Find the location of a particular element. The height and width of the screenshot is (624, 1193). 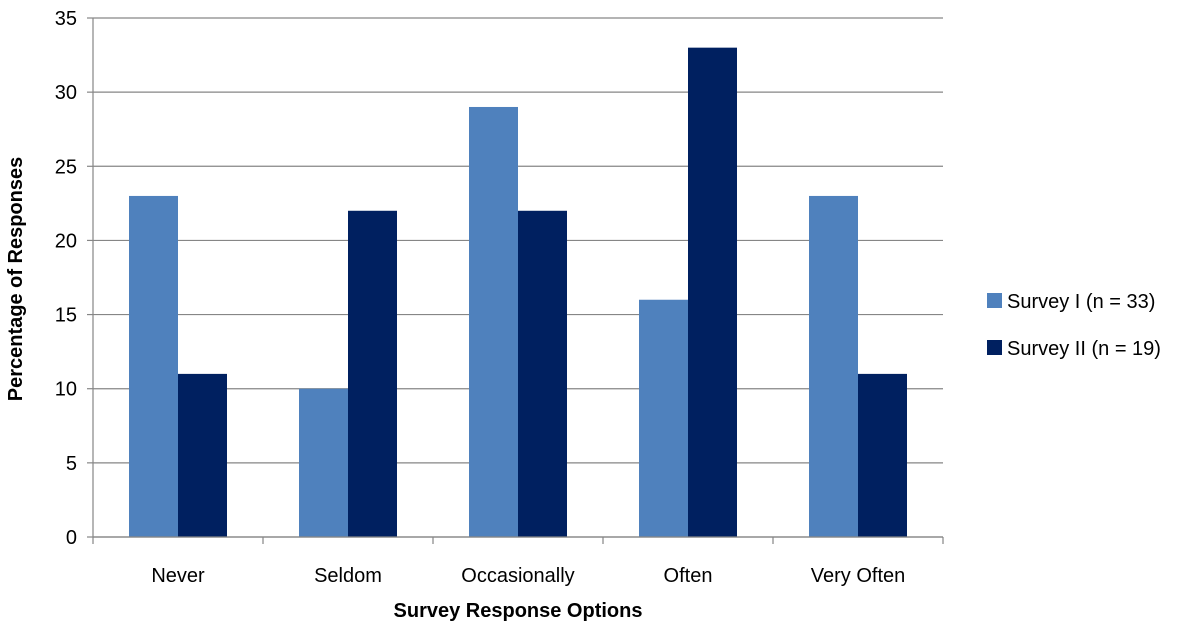

x-tick-label: Seldom is located at coordinates (348, 576).